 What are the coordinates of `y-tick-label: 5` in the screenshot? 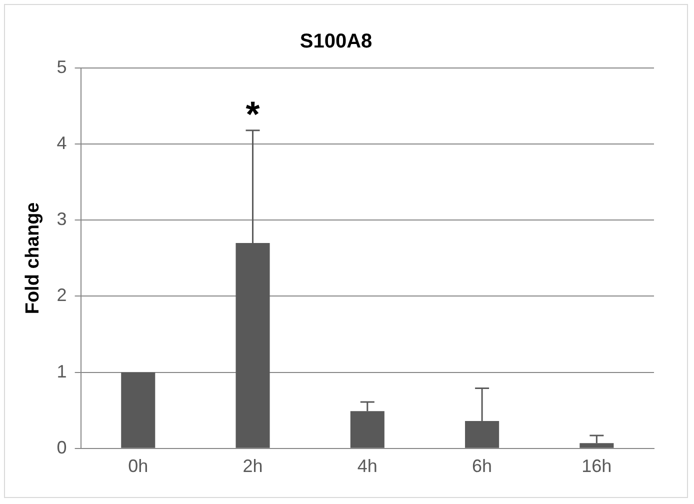 It's located at (61, 66).